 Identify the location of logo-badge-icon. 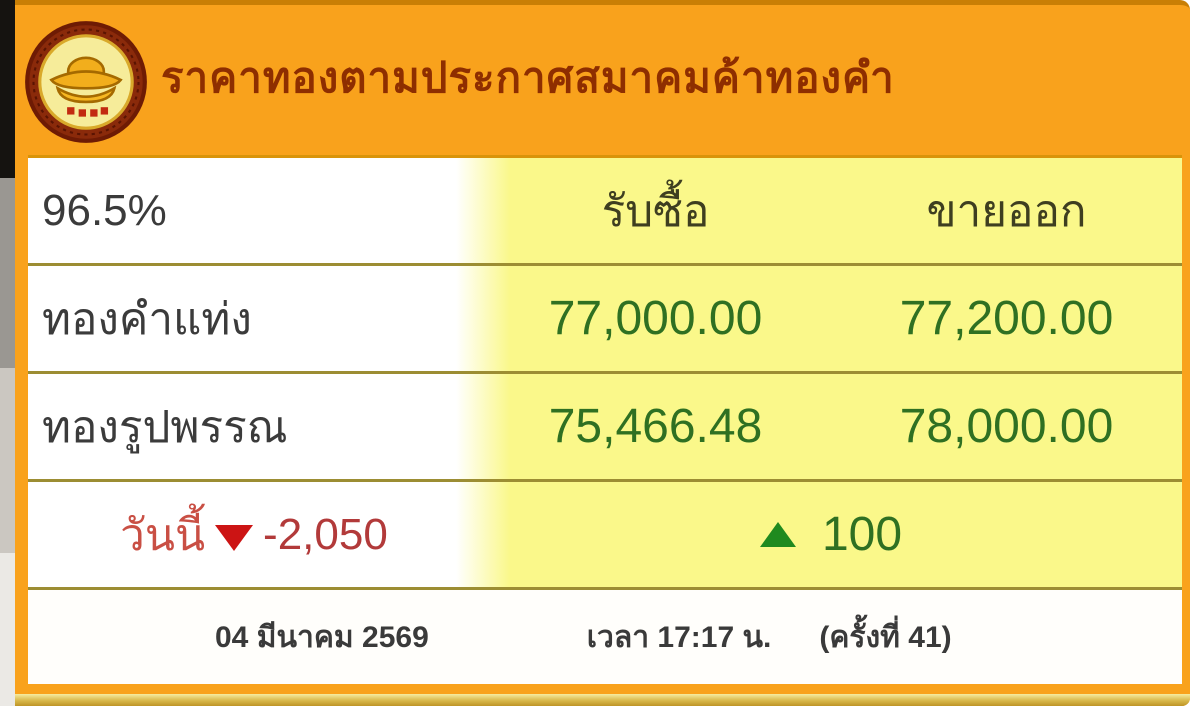
(86, 82).